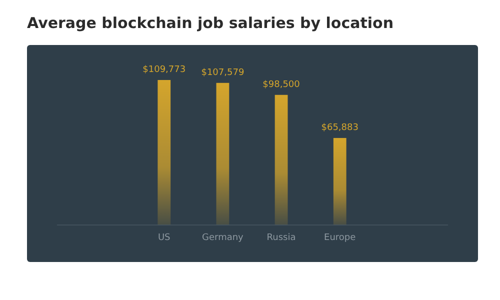 This screenshot has width=500, height=300. What do you see at coordinates (222, 73) in the screenshot?
I see `data-label: $107,579` at bounding box center [222, 73].